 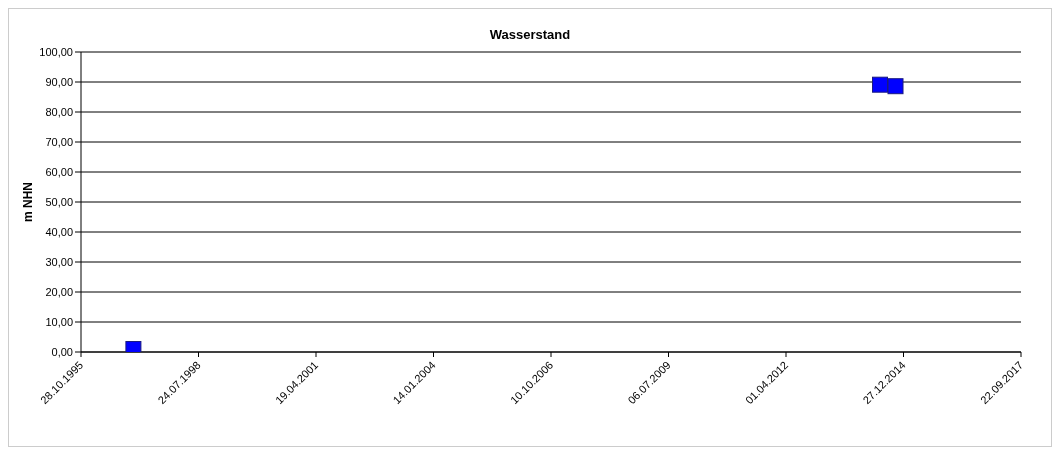 What do you see at coordinates (56, 51) in the screenshot?
I see `y-tick-label: 100,00` at bounding box center [56, 51].